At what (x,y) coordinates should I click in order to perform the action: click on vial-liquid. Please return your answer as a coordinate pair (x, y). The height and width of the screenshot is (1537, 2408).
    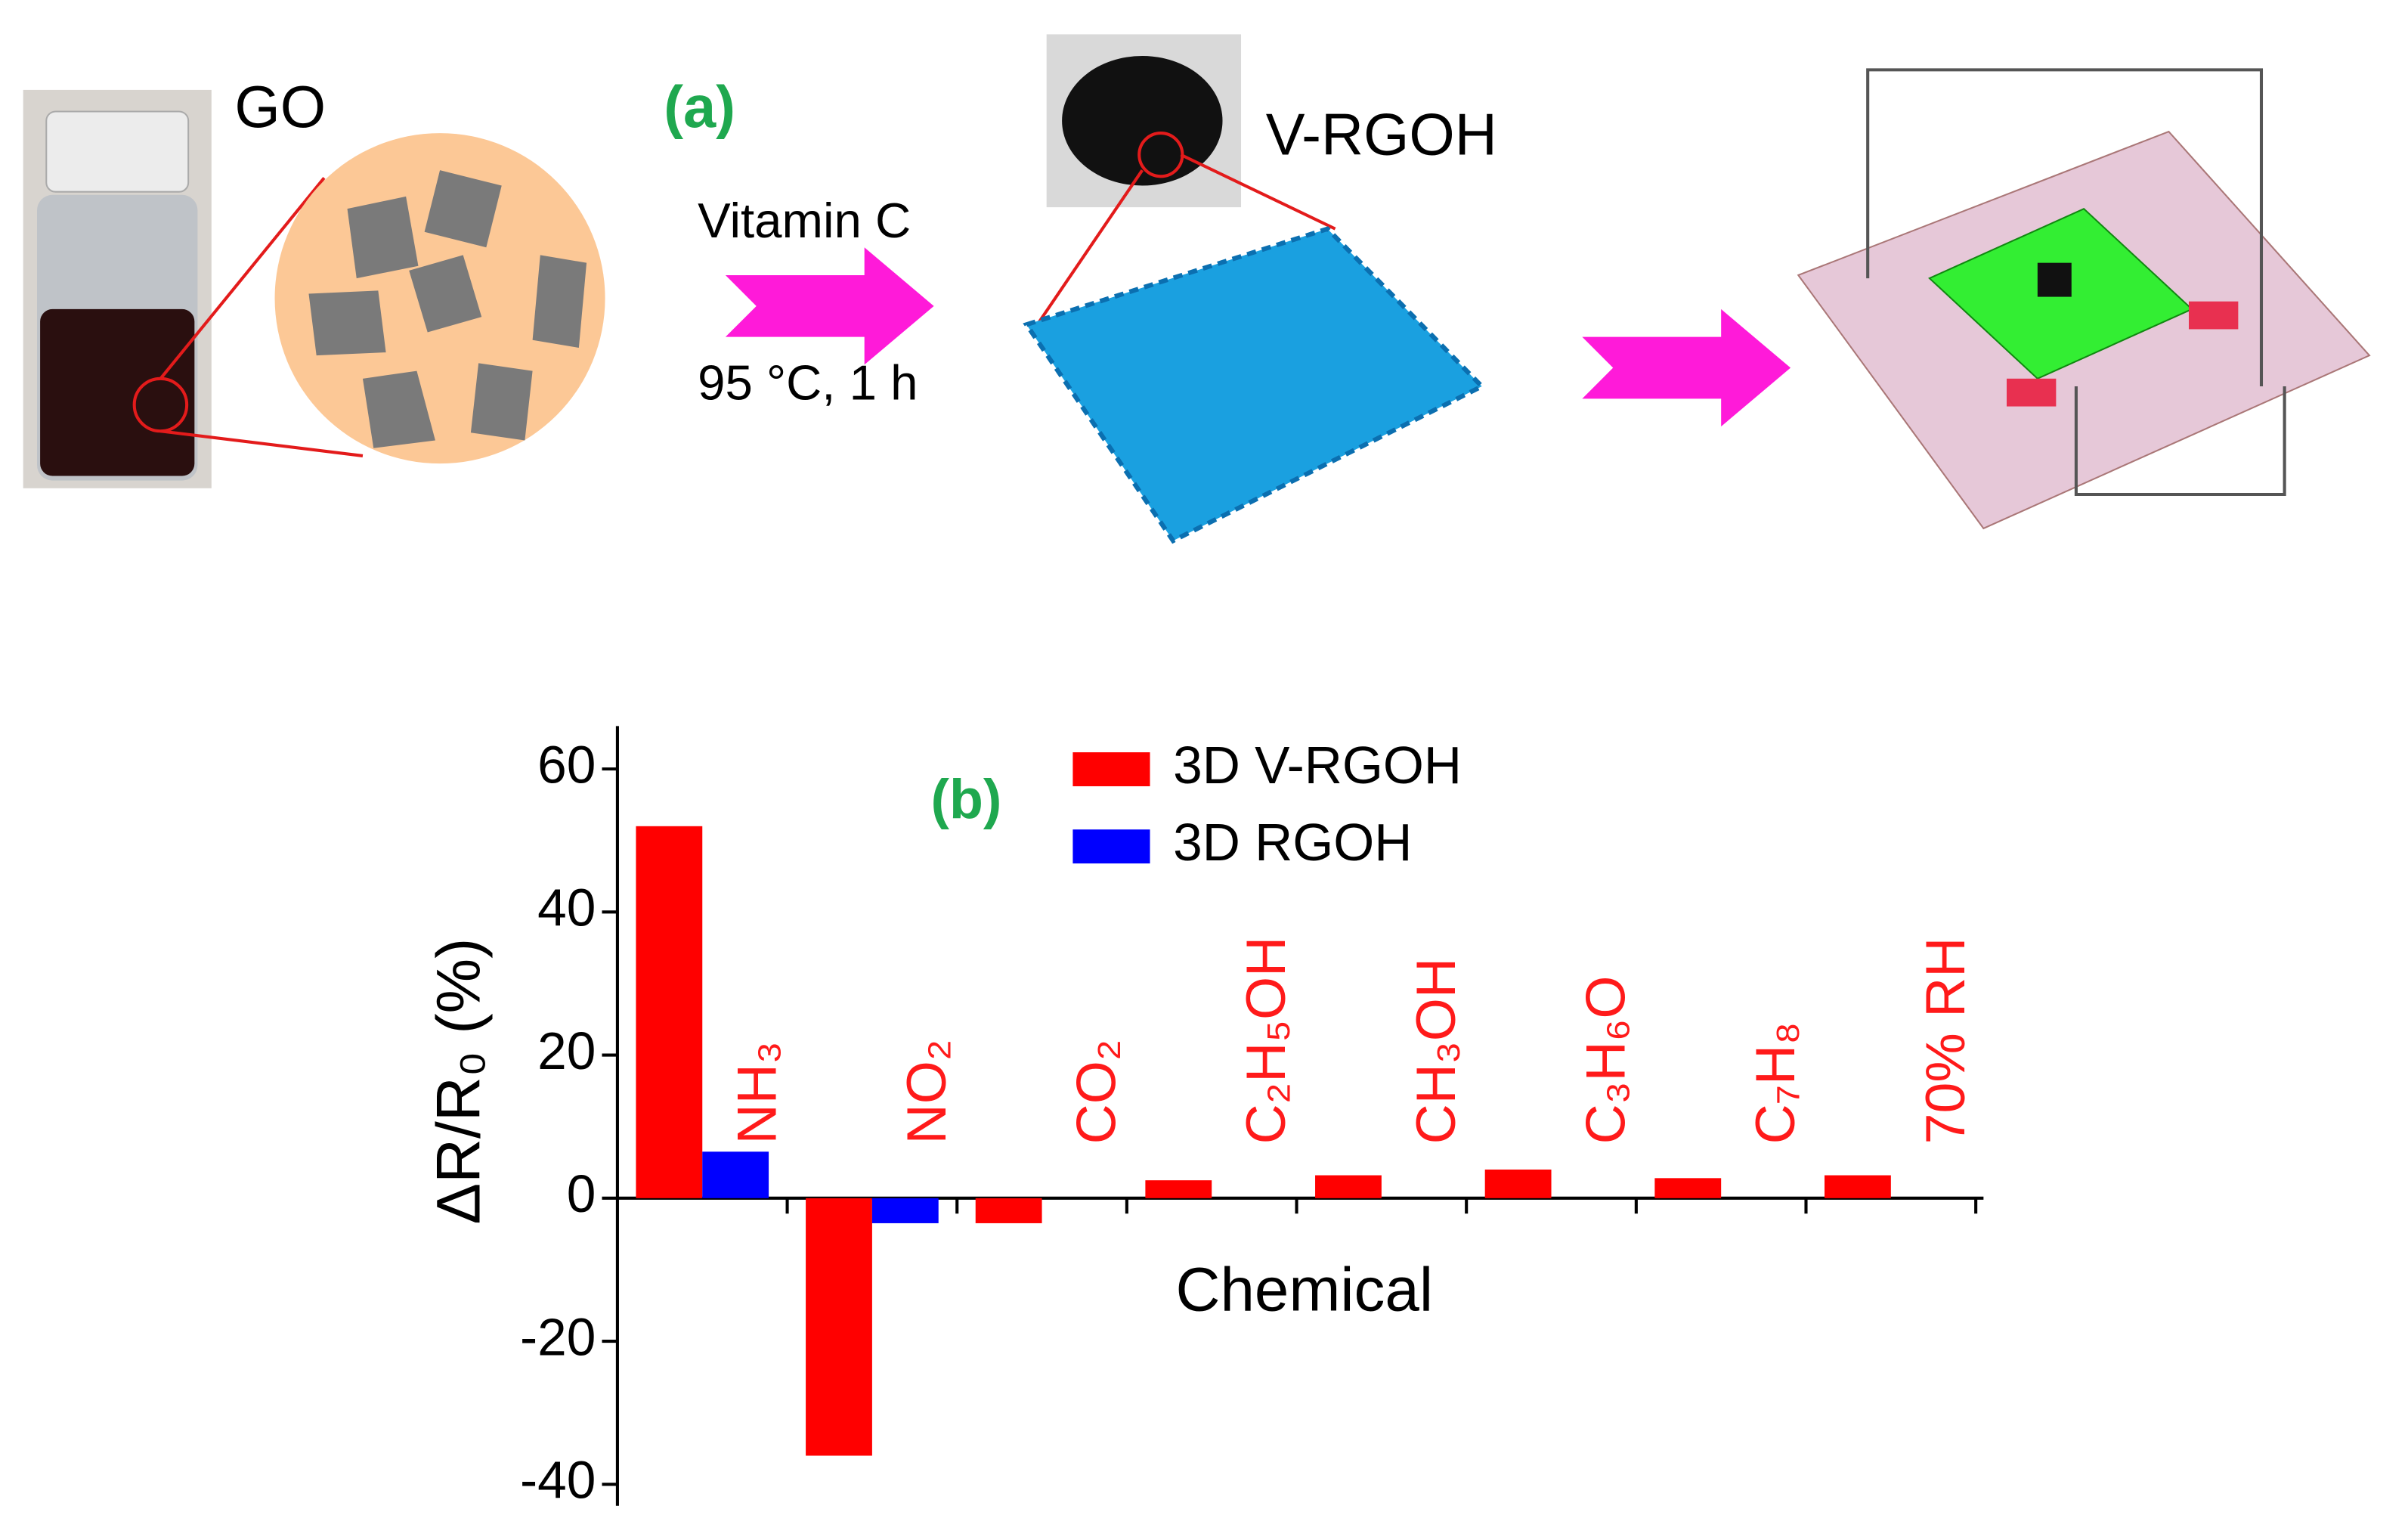
    Looking at the image, I should click on (118, 392).